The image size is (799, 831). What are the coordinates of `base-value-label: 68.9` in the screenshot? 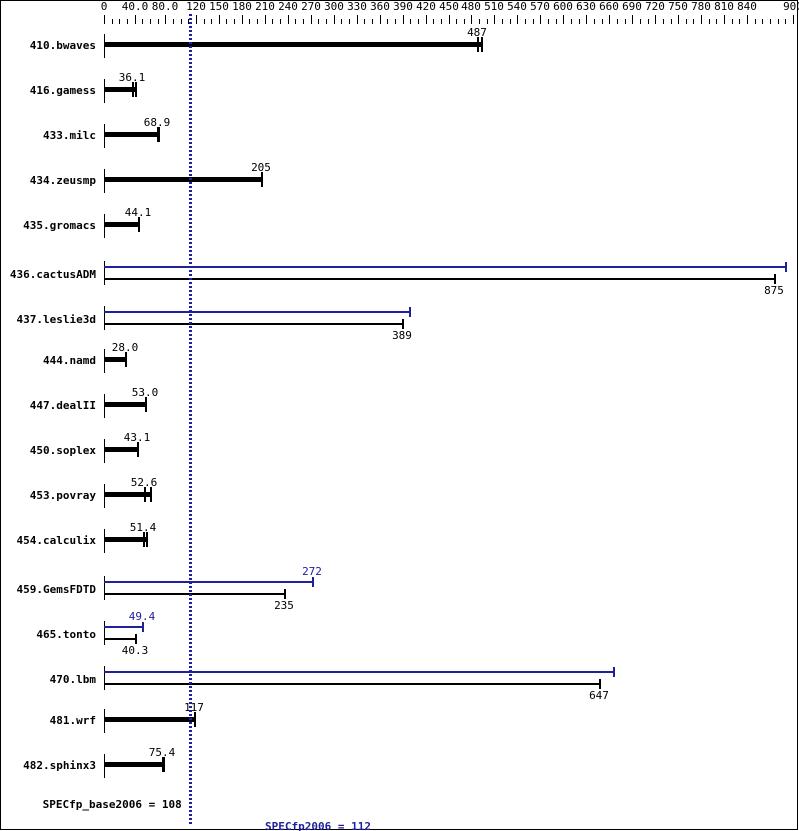 It's located at (157, 122).